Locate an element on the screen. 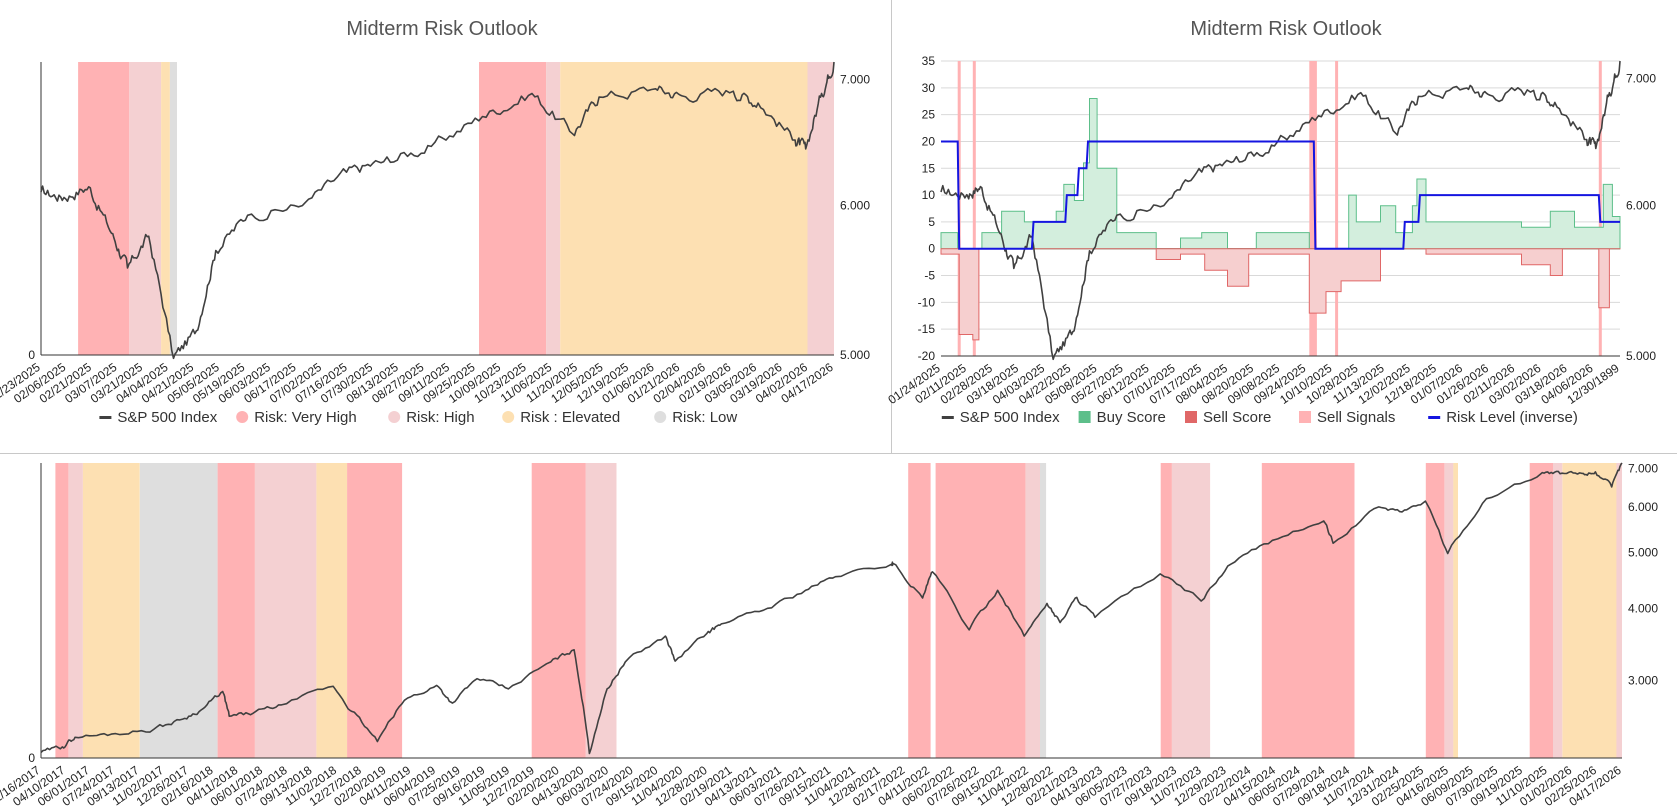  legend-item: Buy Score is located at coordinates (1122, 417).